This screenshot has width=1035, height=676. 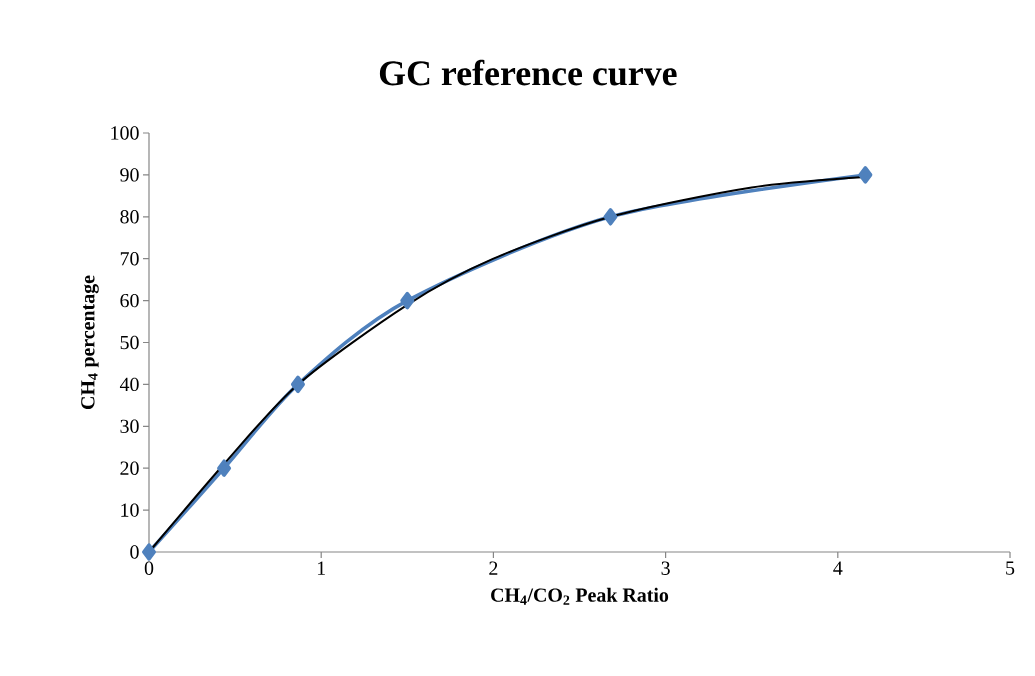 What do you see at coordinates (1010, 568) in the screenshot?
I see `x-tick-label: 5` at bounding box center [1010, 568].